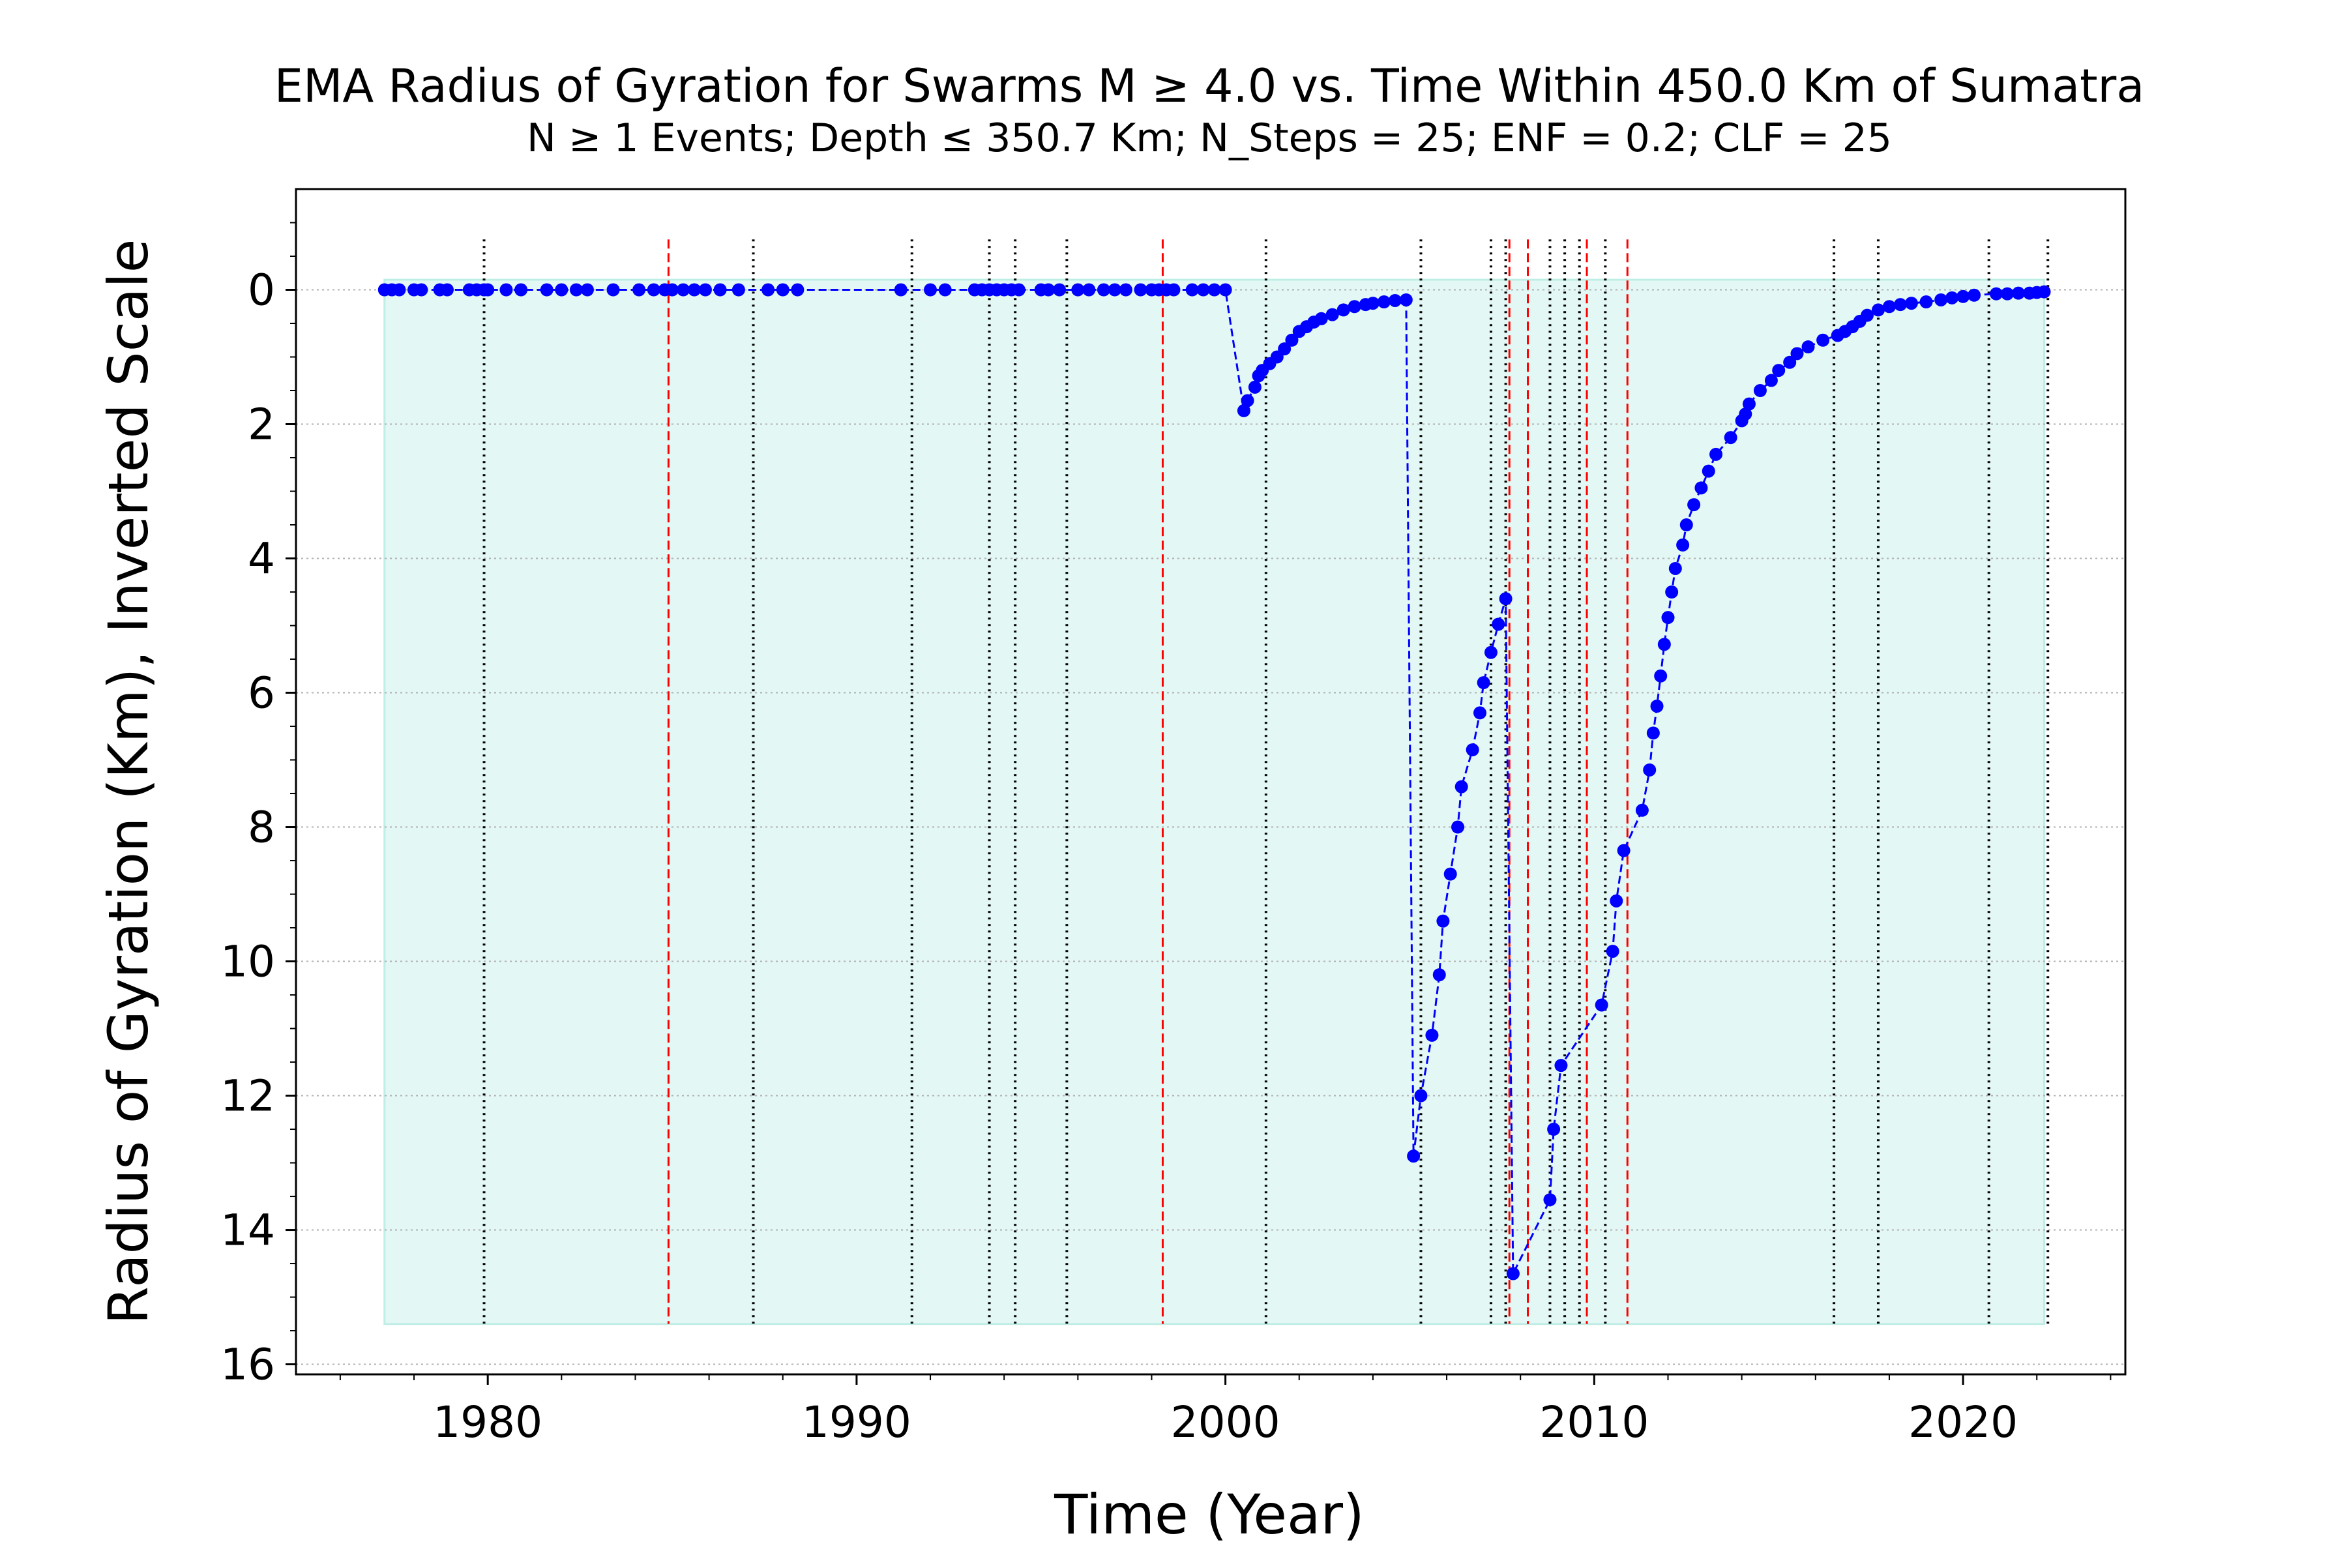  Describe the element at coordinates (247, 1096) in the screenshot. I see `y-tick-label: 12` at that location.